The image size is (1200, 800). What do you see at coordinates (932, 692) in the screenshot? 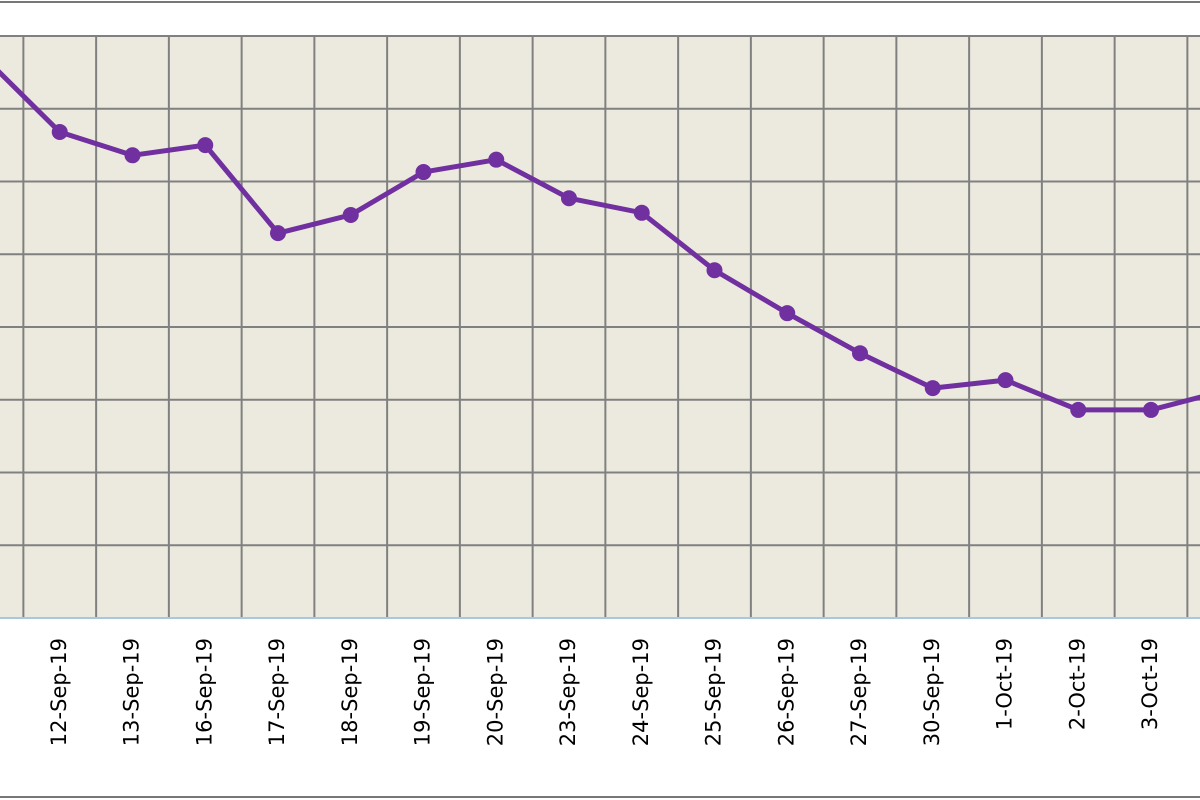
I see `x-tick-label: 30-Sep-19` at bounding box center [932, 692].